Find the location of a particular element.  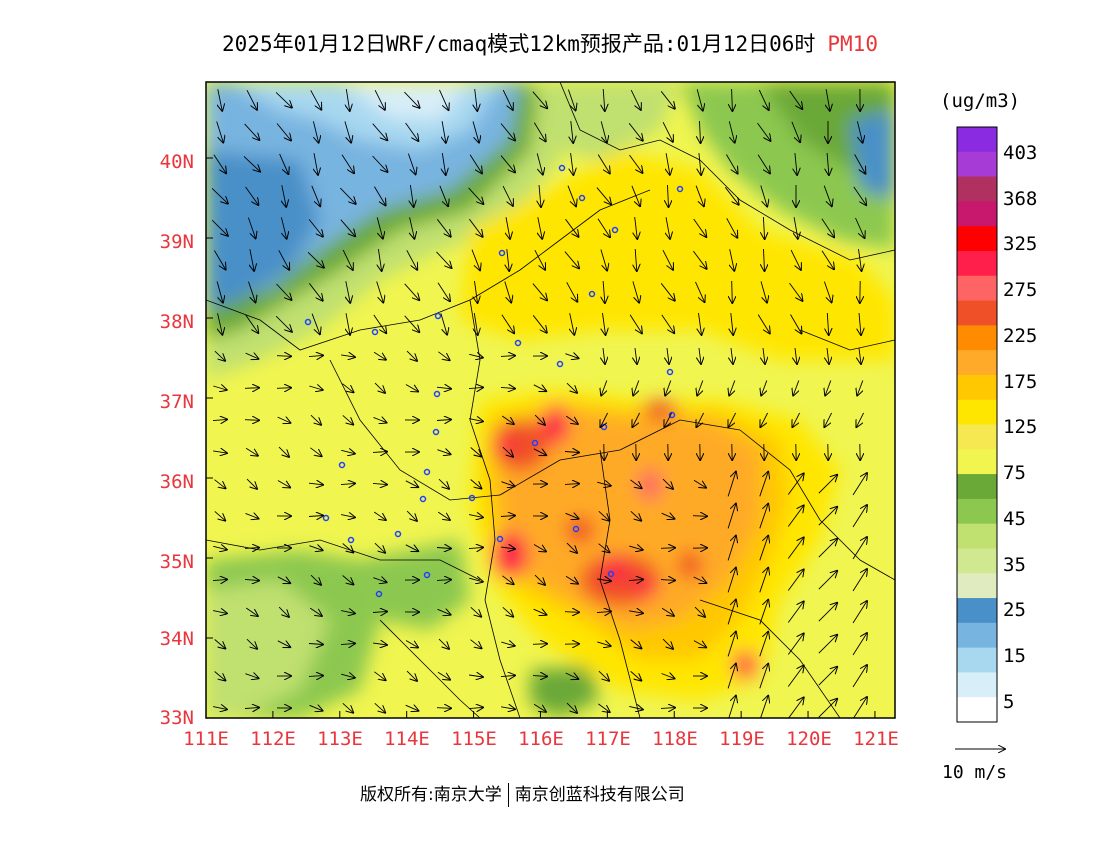

copyright-left: 版权所有:南京大学 is located at coordinates (431, 795).